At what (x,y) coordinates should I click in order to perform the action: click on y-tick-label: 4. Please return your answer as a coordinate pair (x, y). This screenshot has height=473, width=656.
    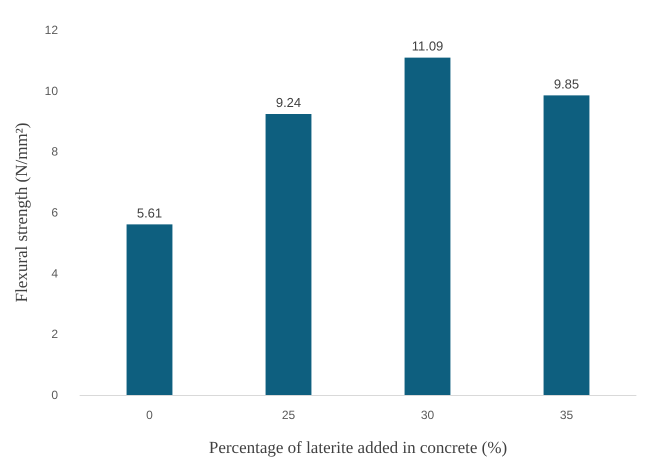
    Looking at the image, I should click on (54, 273).